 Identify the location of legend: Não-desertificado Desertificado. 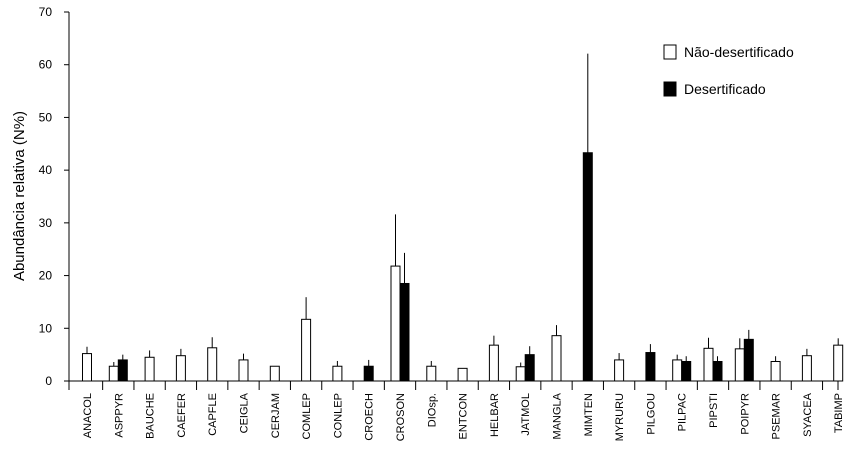
(728, 70).